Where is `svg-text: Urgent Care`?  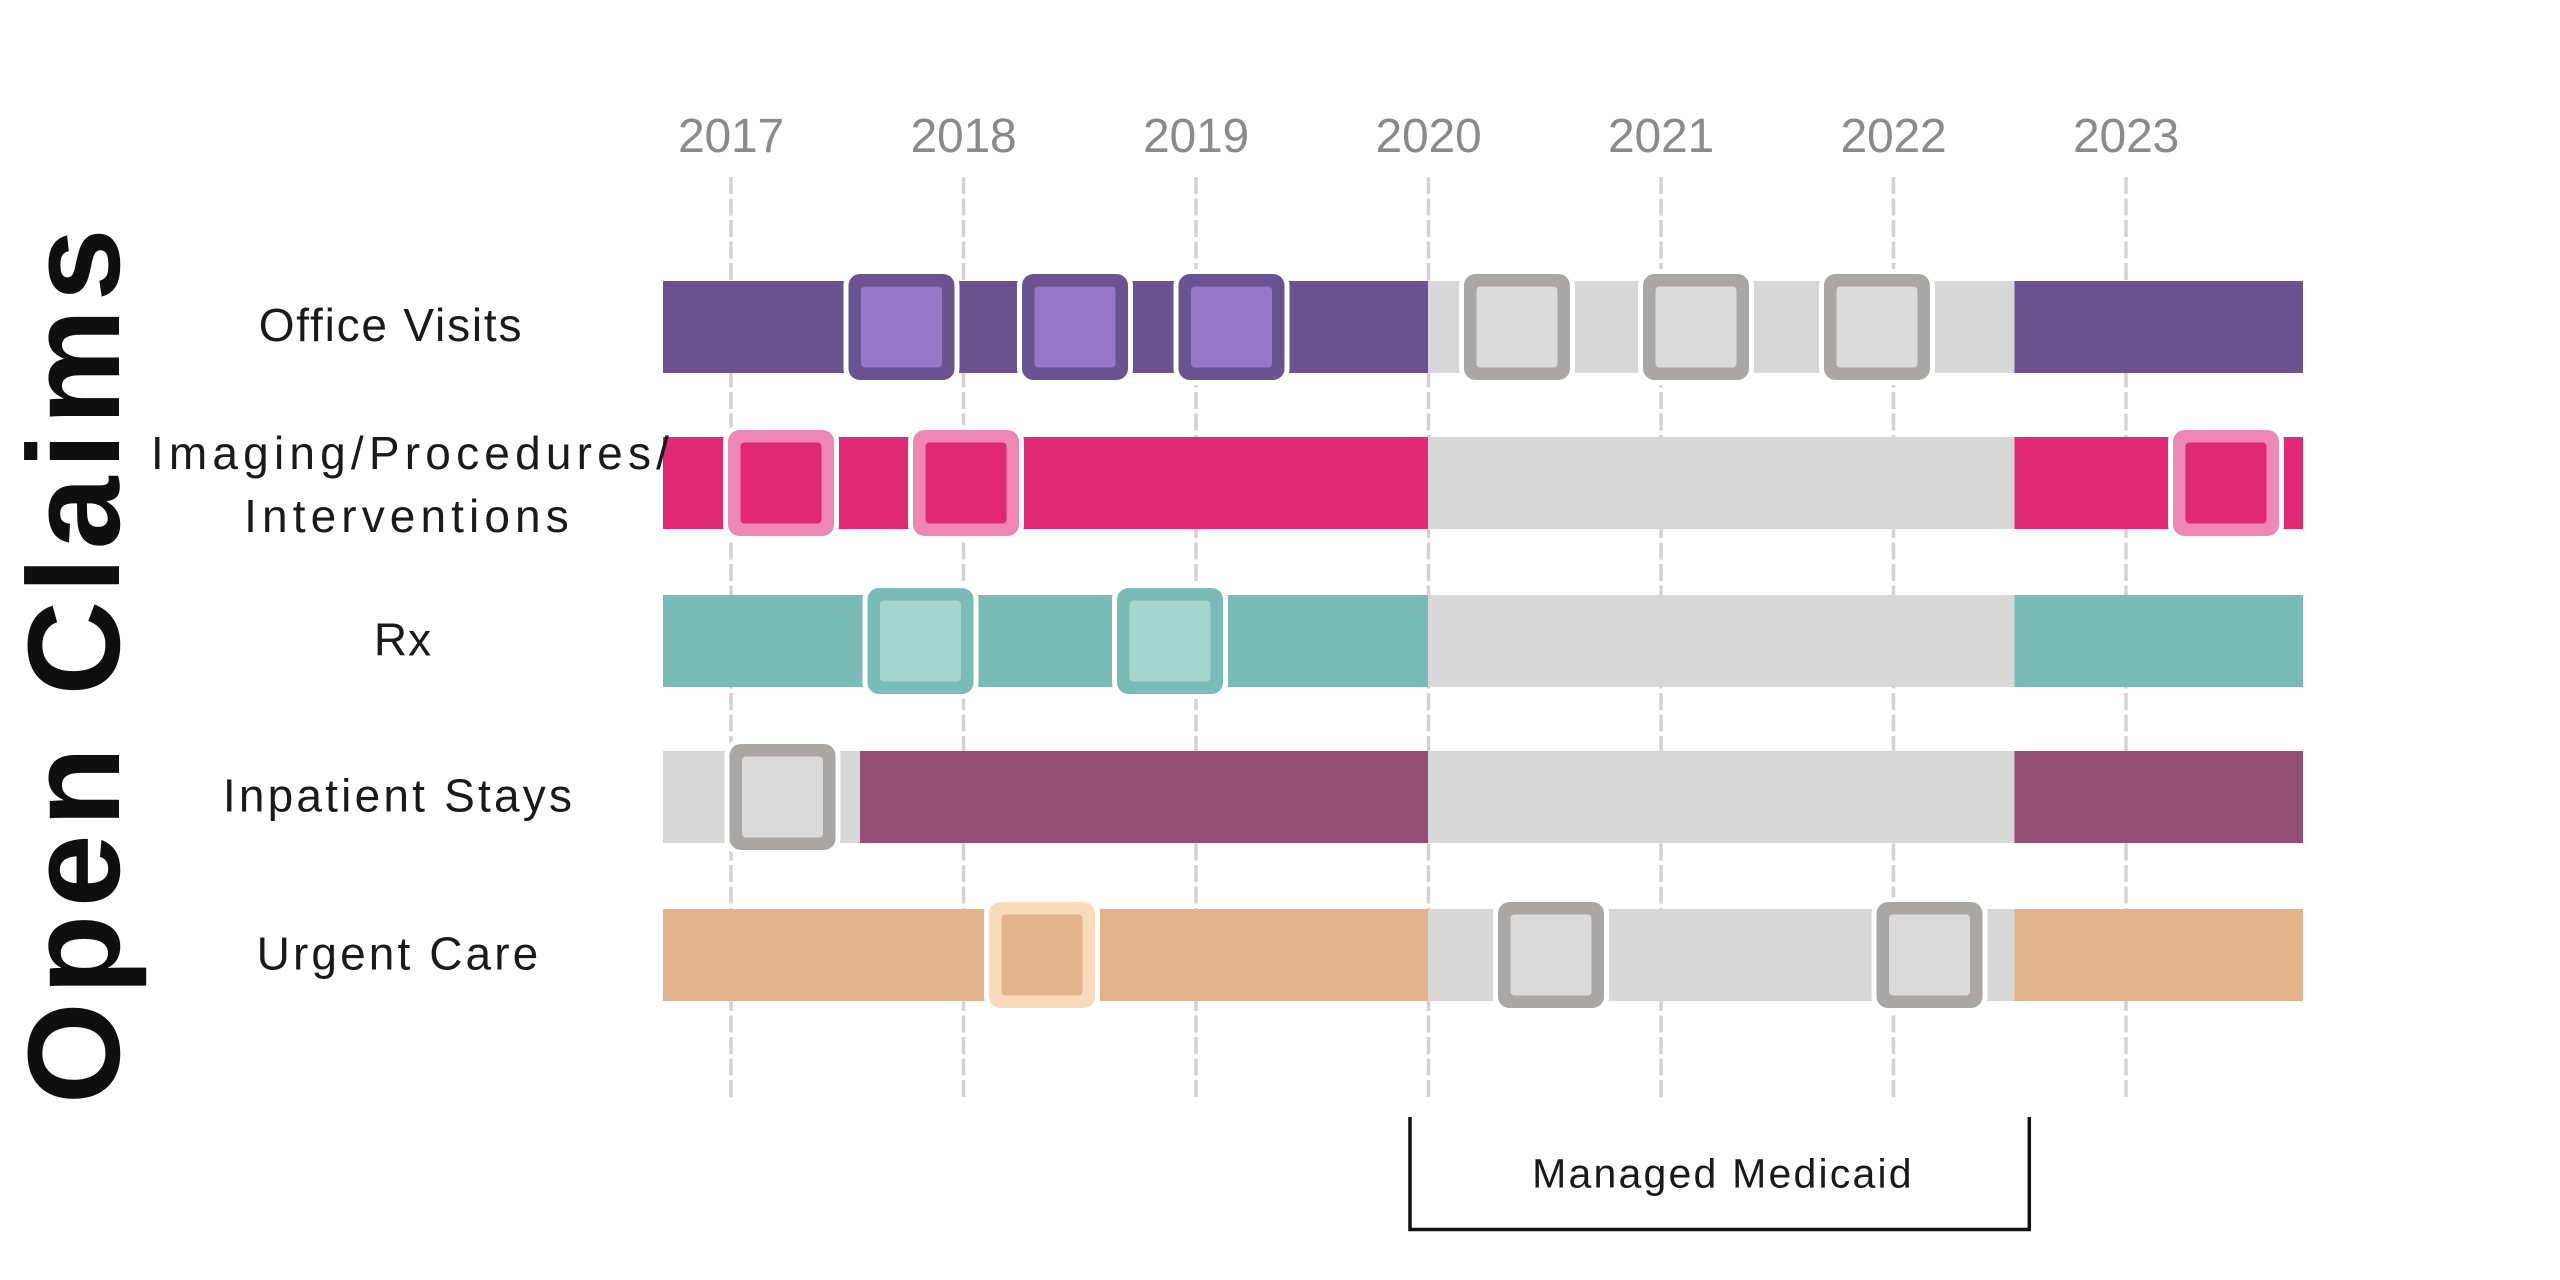 svg-text: Urgent Care is located at coordinates (399, 954).